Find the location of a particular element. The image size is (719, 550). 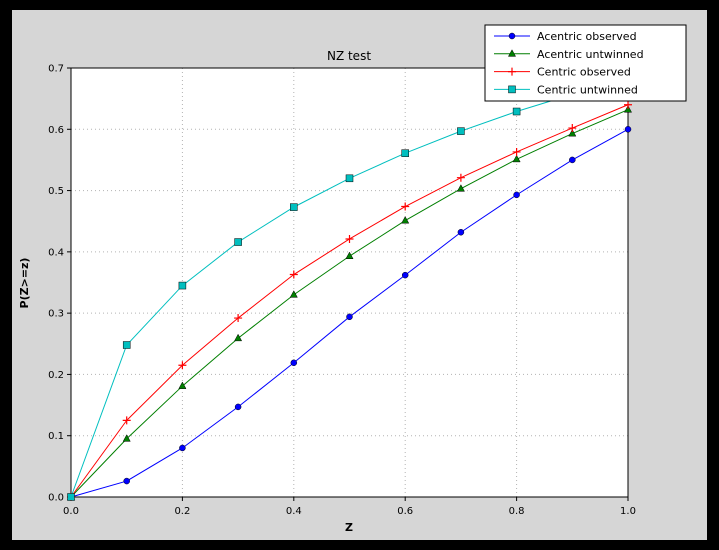

x-tick-label: 0.2 is located at coordinates (182, 511).